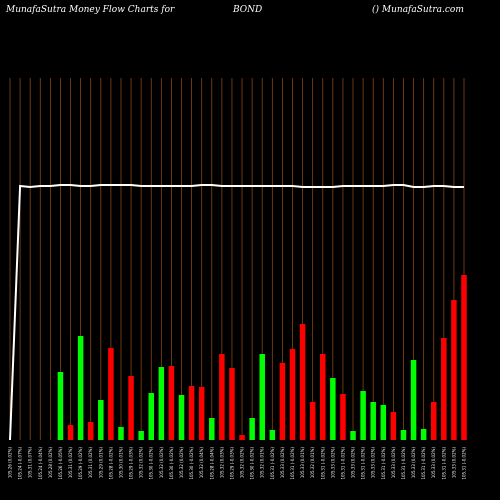 The image size is (500, 500). What do you see at coordinates (80, 463) in the screenshot?
I see `x-tick-label: 105.29 (-0.02%)` at bounding box center [80, 463].